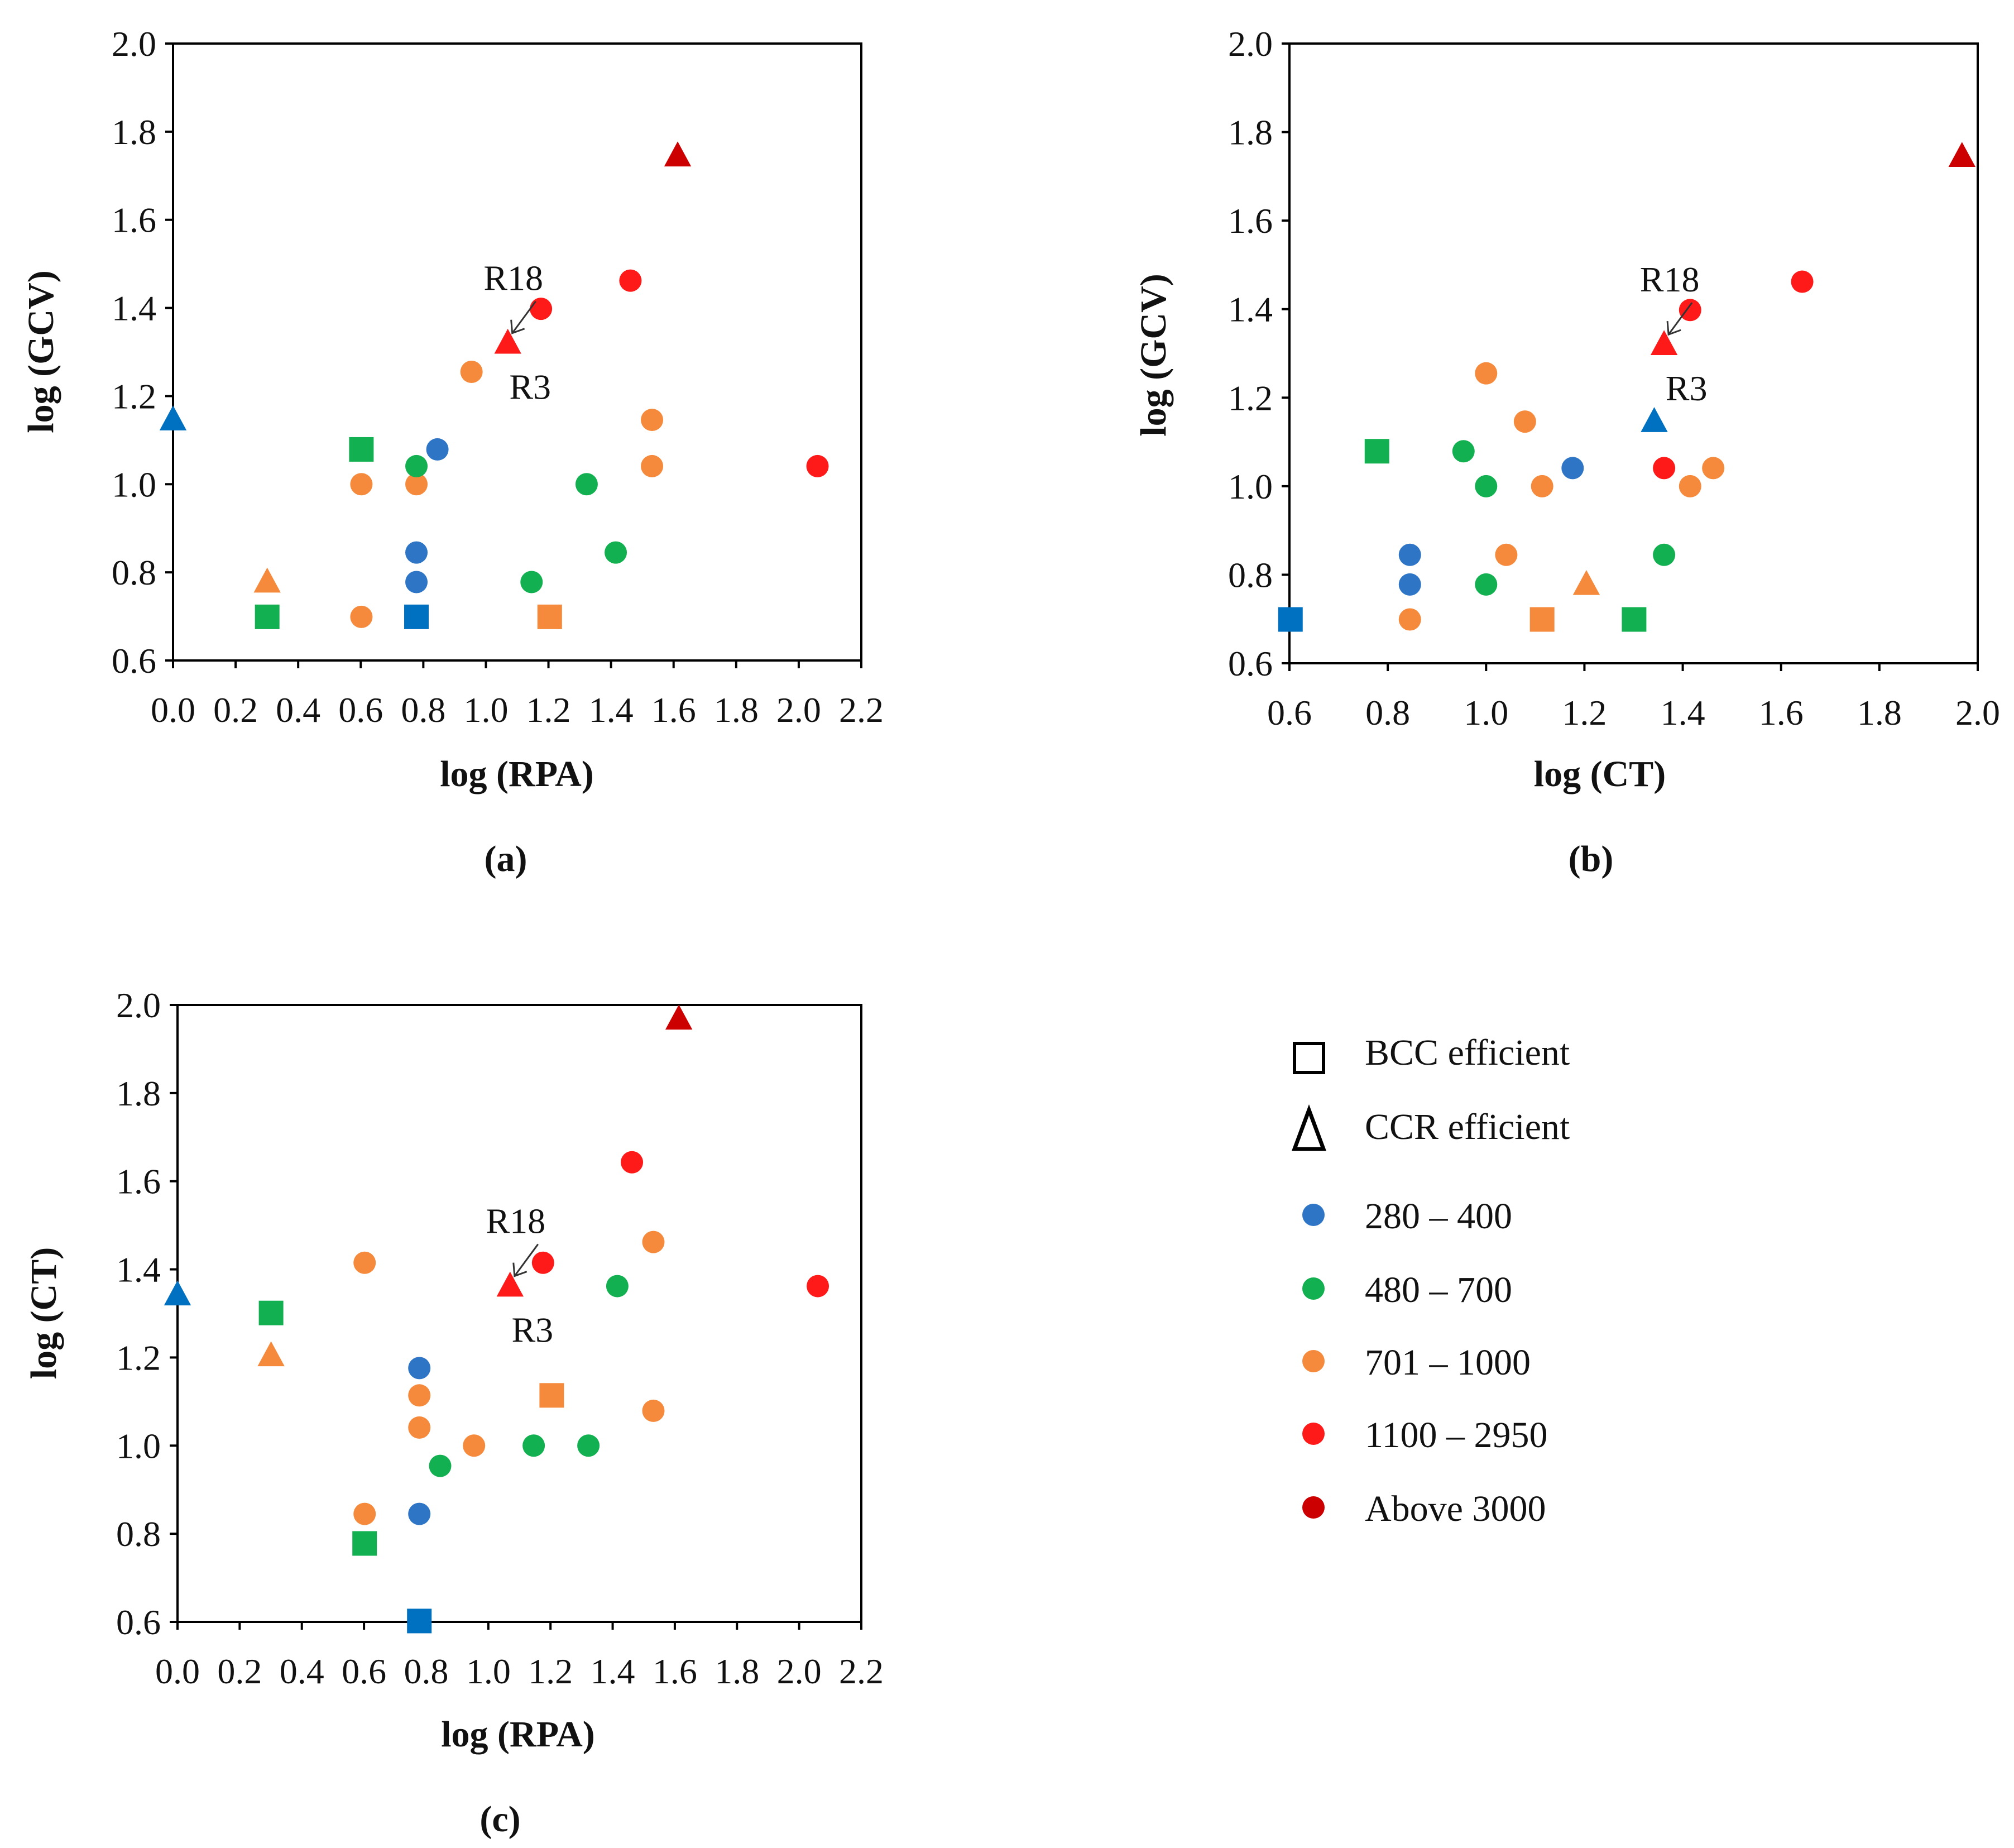 Image resolution: width=2014 pixels, height=1848 pixels. I want to click on y-axis-label-c: log (CT), so click(44, 1313).